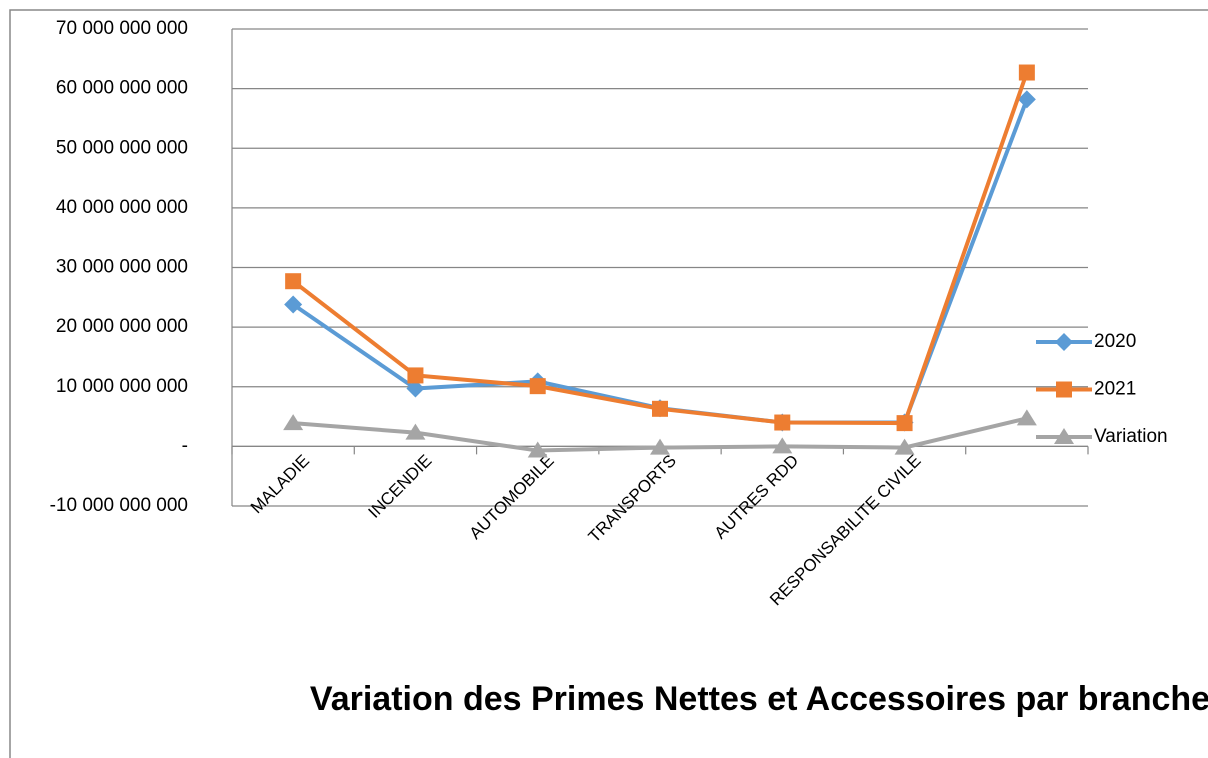 The width and height of the screenshot is (1208, 758). Describe the element at coordinates (119, 505) in the screenshot. I see `y-tick-label: -10 000 000 000` at that location.